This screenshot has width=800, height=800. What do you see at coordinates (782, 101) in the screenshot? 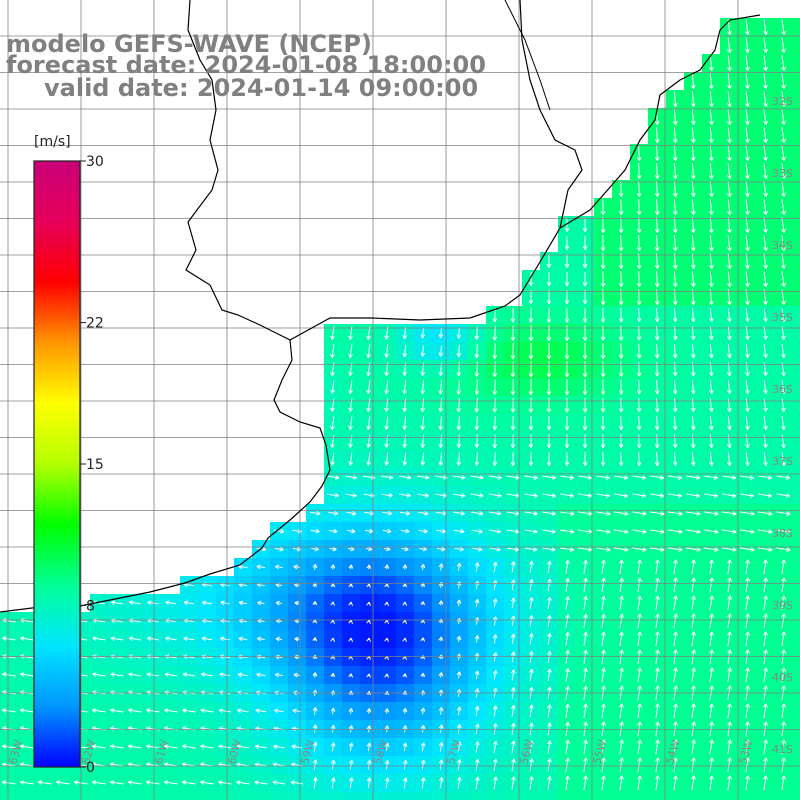
I see `latitude-label: 32S` at bounding box center [782, 101].